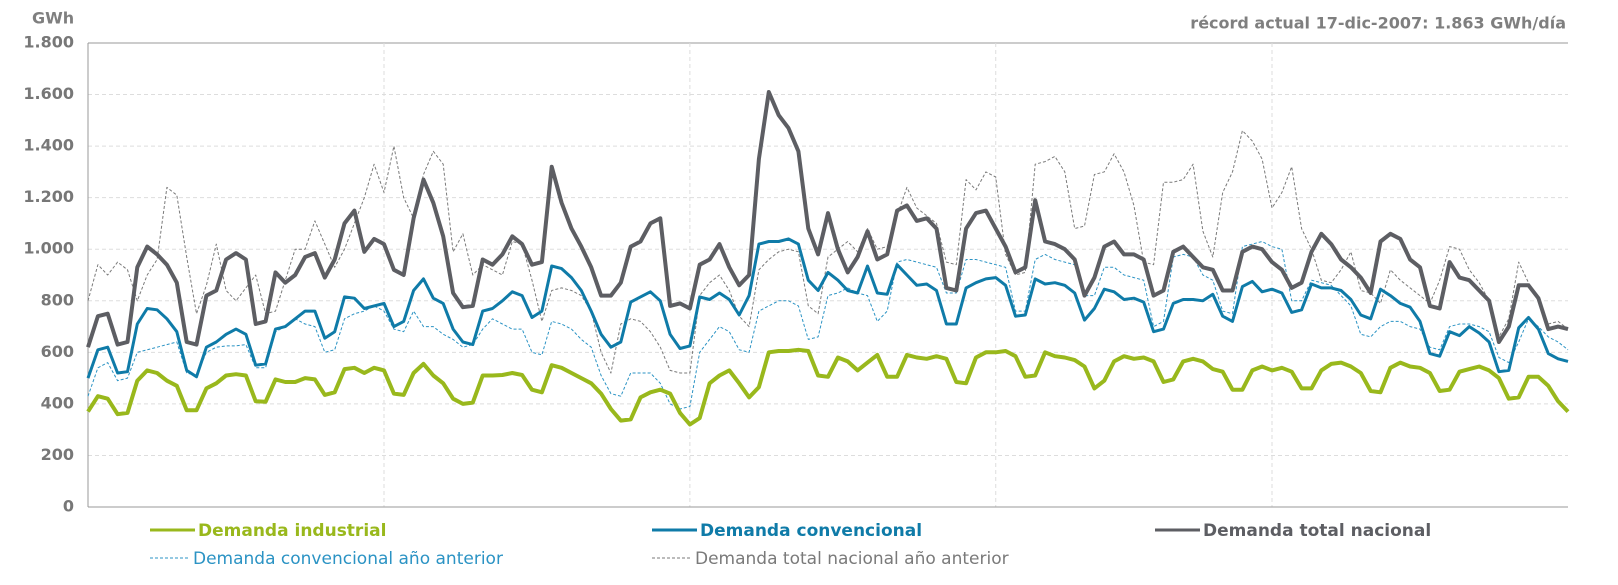 This screenshot has width=1618, height=585. Describe the element at coordinates (348, 559) in the screenshot. I see `legend-label: Demanda convencional año anterior` at that location.